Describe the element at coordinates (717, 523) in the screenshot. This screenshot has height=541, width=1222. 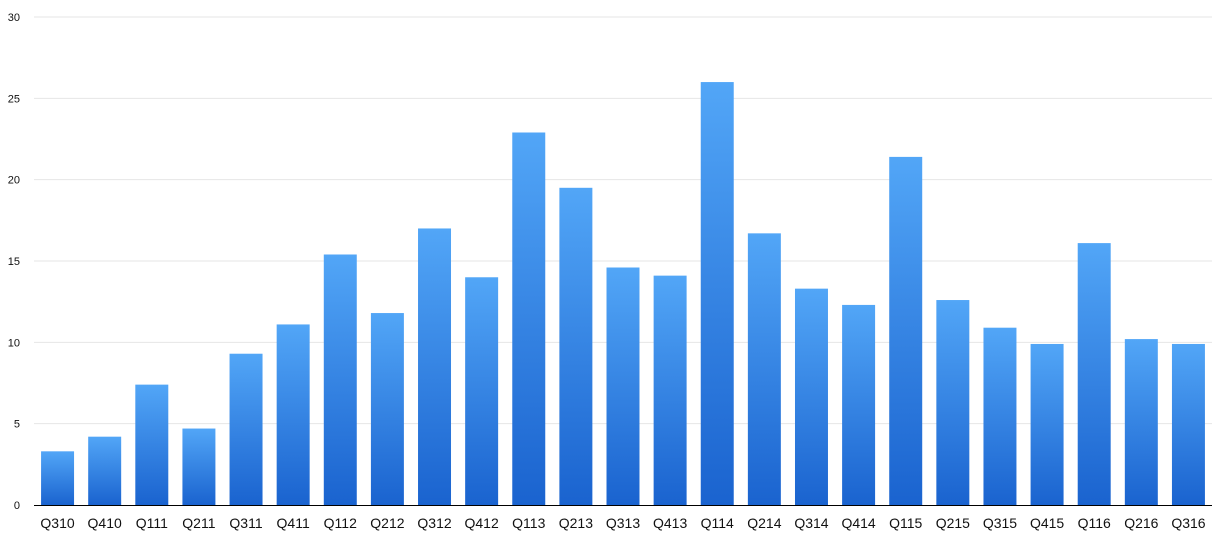
I see `x-tick-label: Q114` at that location.